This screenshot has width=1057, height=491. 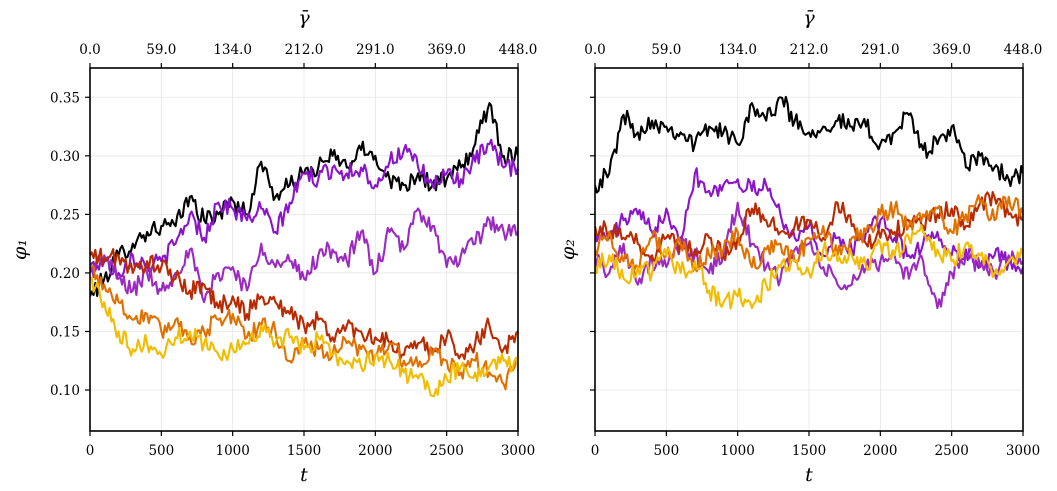 What do you see at coordinates (20, 249) in the screenshot?
I see `y-axis-label: φ₁` at bounding box center [20, 249].